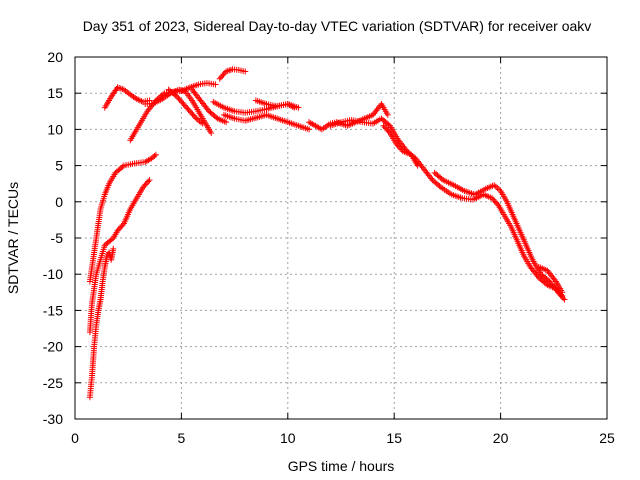  I want to click on x-tick-label: 20, so click(501, 438).